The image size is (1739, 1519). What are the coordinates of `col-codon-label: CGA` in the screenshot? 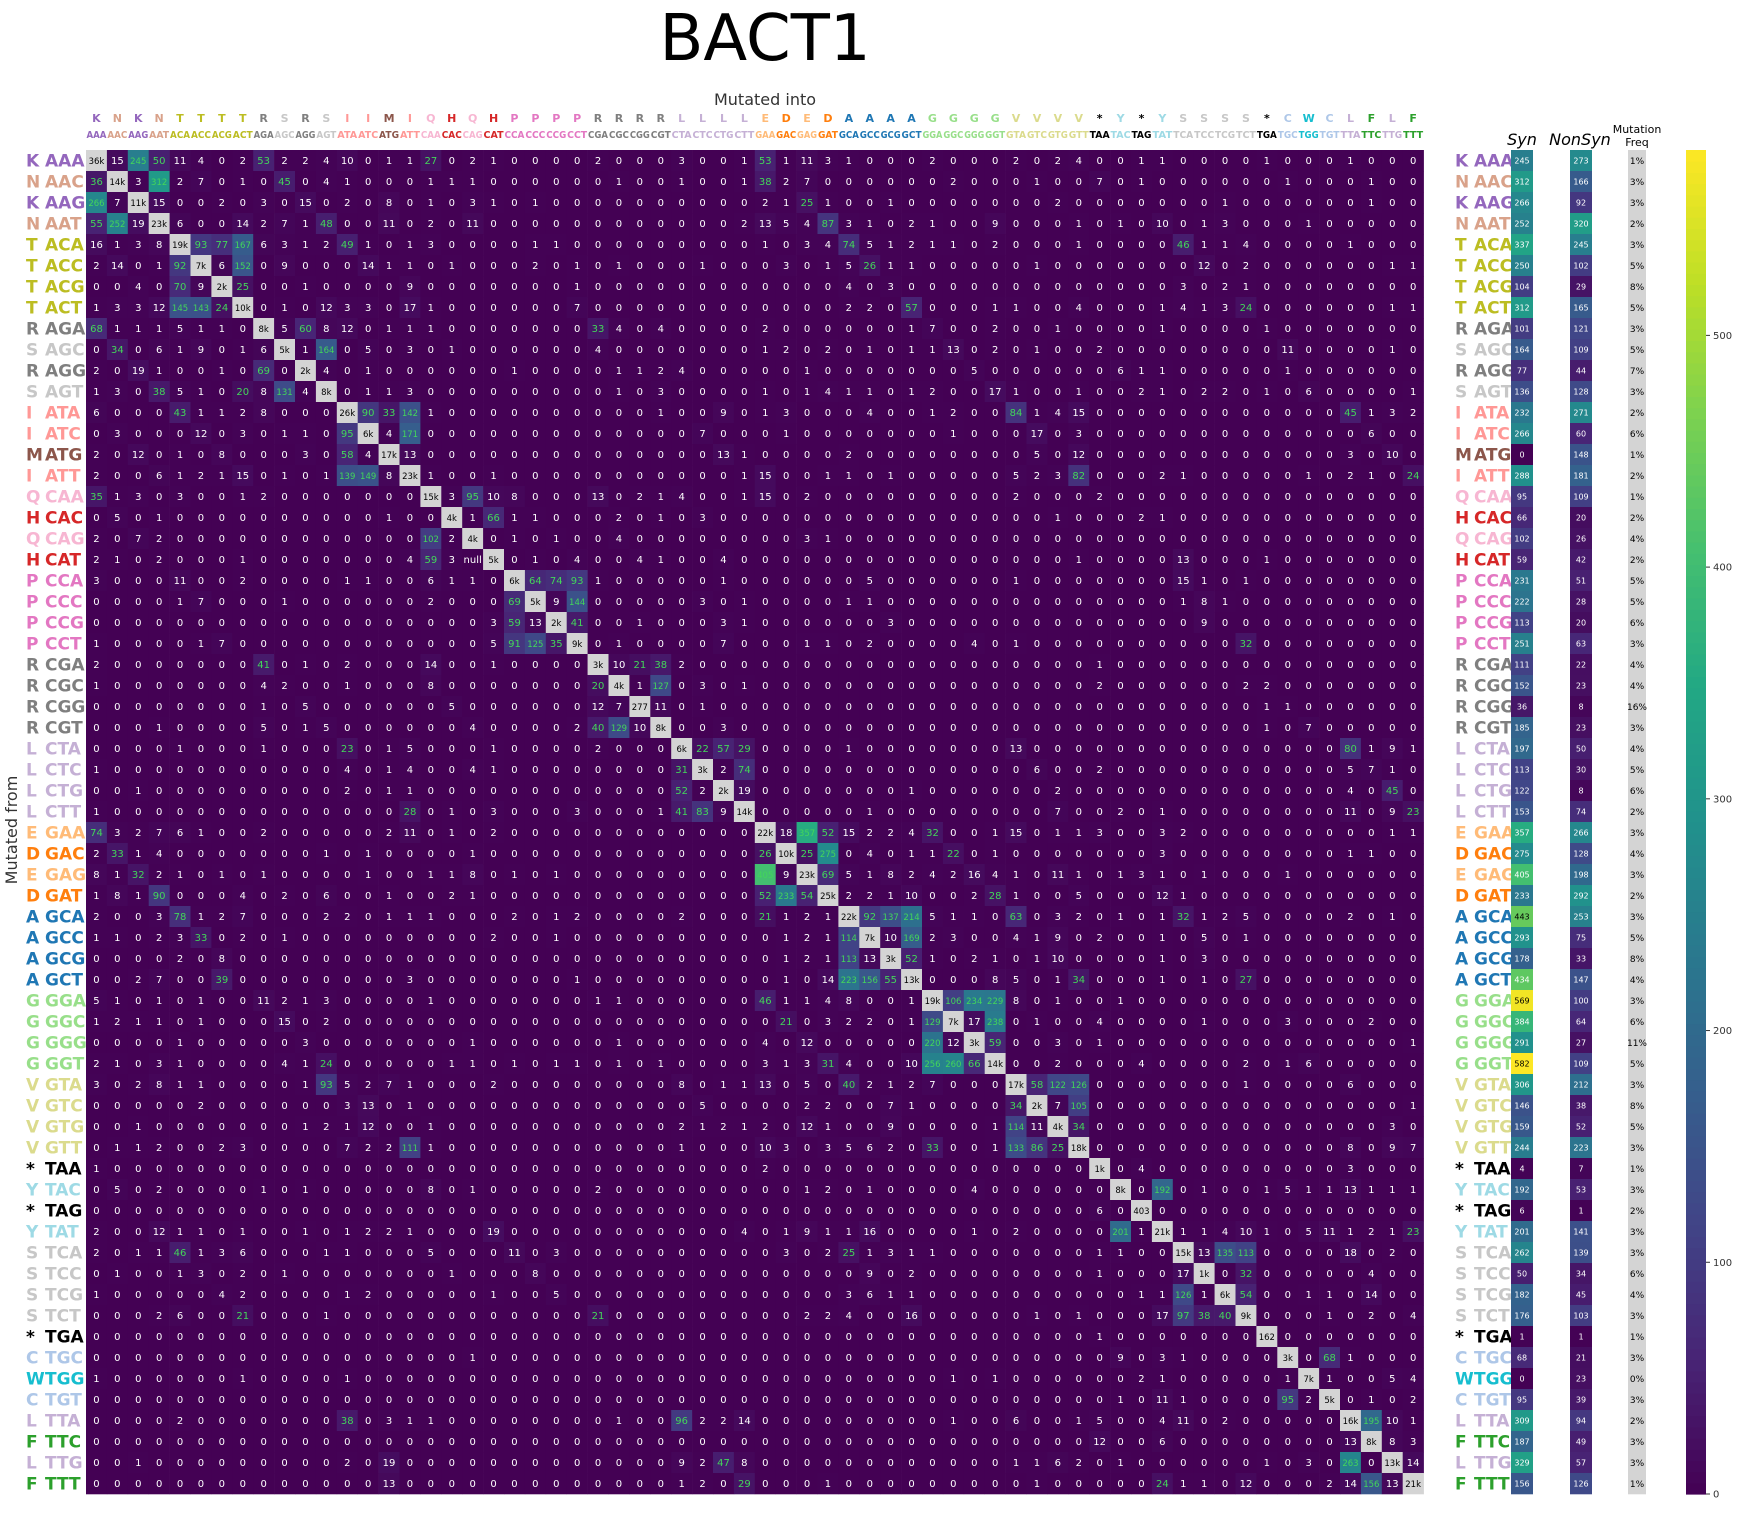 It's located at (598, 135).